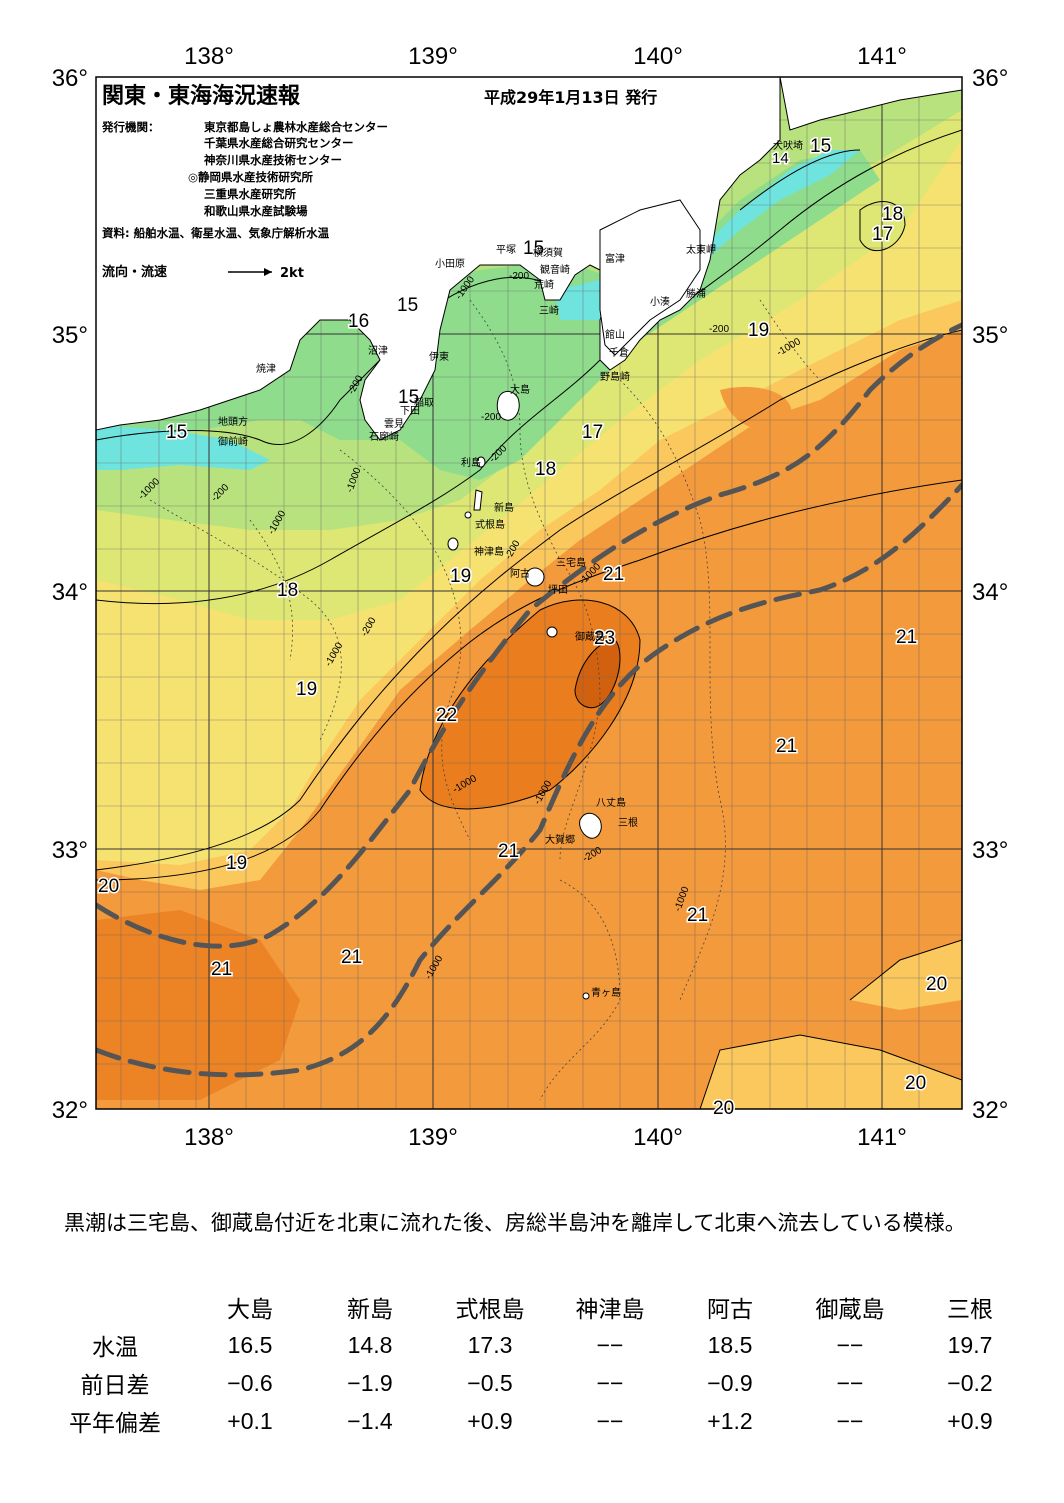 The height and width of the screenshot is (1503, 1064). What do you see at coordinates (570, 97) in the screenshot?
I see `issue-date: 平成29年1月13日 発行` at bounding box center [570, 97].